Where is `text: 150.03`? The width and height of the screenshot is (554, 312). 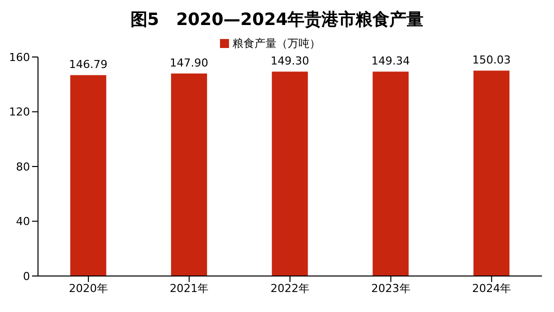
text: 150.03 is located at coordinates (491, 60).